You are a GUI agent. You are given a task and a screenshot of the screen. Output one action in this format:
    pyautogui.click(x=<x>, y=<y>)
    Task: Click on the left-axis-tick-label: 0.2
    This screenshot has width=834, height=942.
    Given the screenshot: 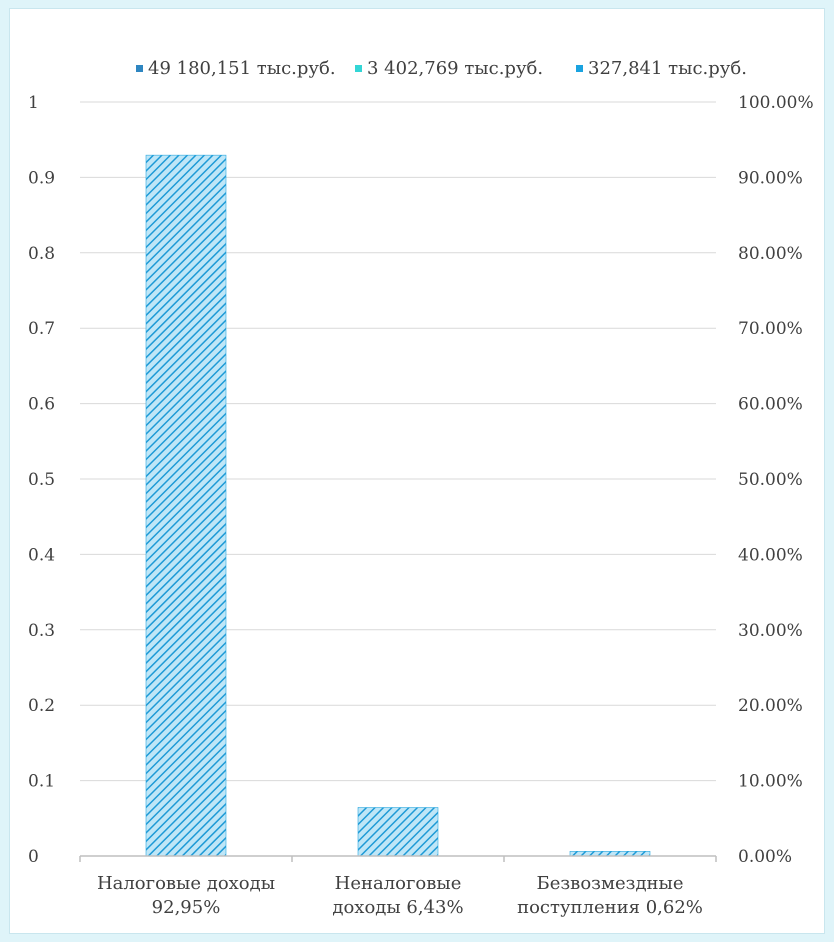 What is the action you would take?
    pyautogui.click(x=41, y=706)
    